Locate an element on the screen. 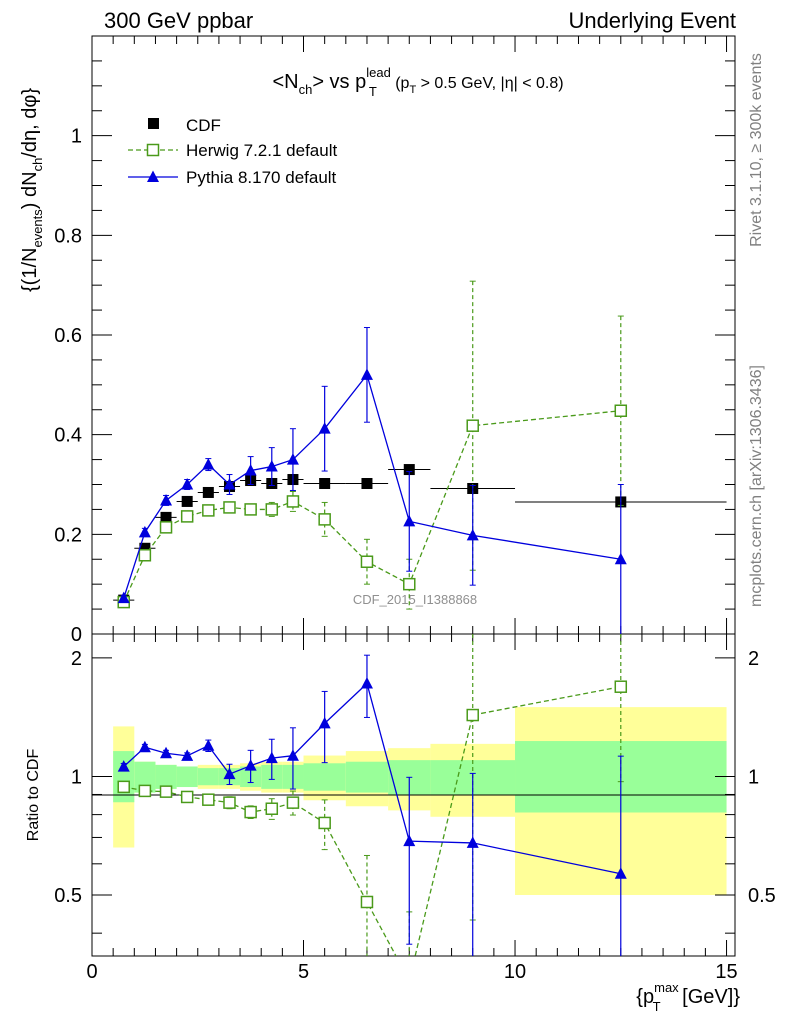 This screenshot has height=1024, width=786. ylabel-part-b: ) dN is located at coordinates (30, 190).